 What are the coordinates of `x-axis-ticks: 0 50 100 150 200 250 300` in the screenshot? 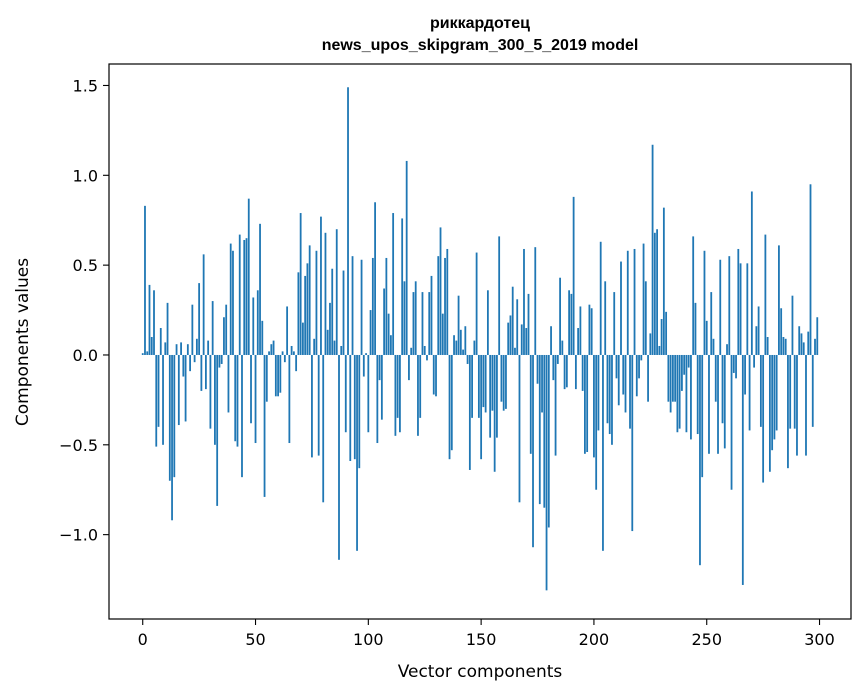 It's located at (486, 634).